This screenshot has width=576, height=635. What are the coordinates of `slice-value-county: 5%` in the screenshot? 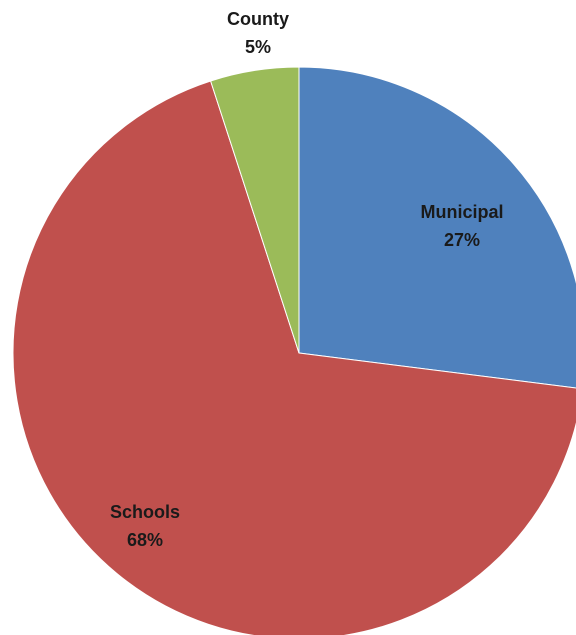 It's located at (258, 47).